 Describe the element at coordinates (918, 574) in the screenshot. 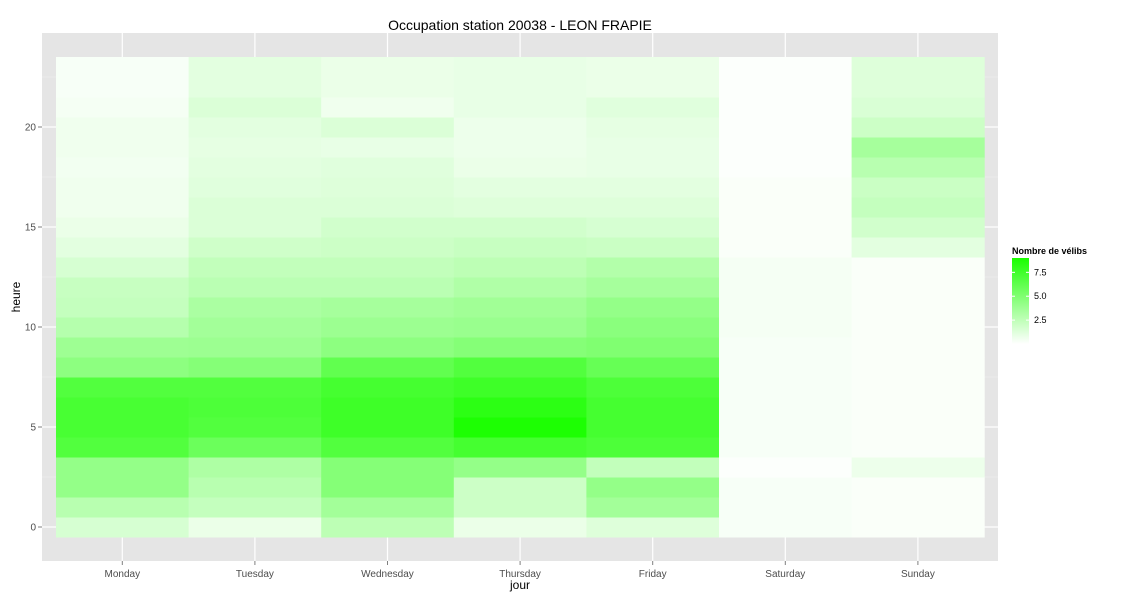

I see `x-tick-label: Sunday` at that location.